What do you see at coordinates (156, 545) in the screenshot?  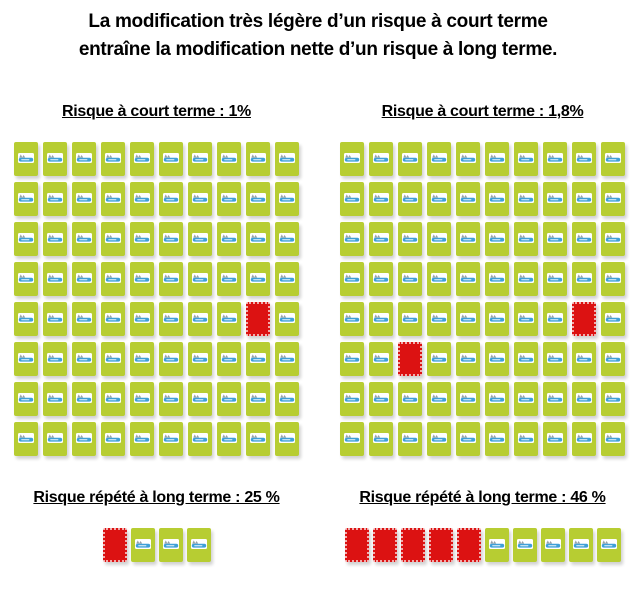 I see `icon-array-long-term-25pct` at bounding box center [156, 545].